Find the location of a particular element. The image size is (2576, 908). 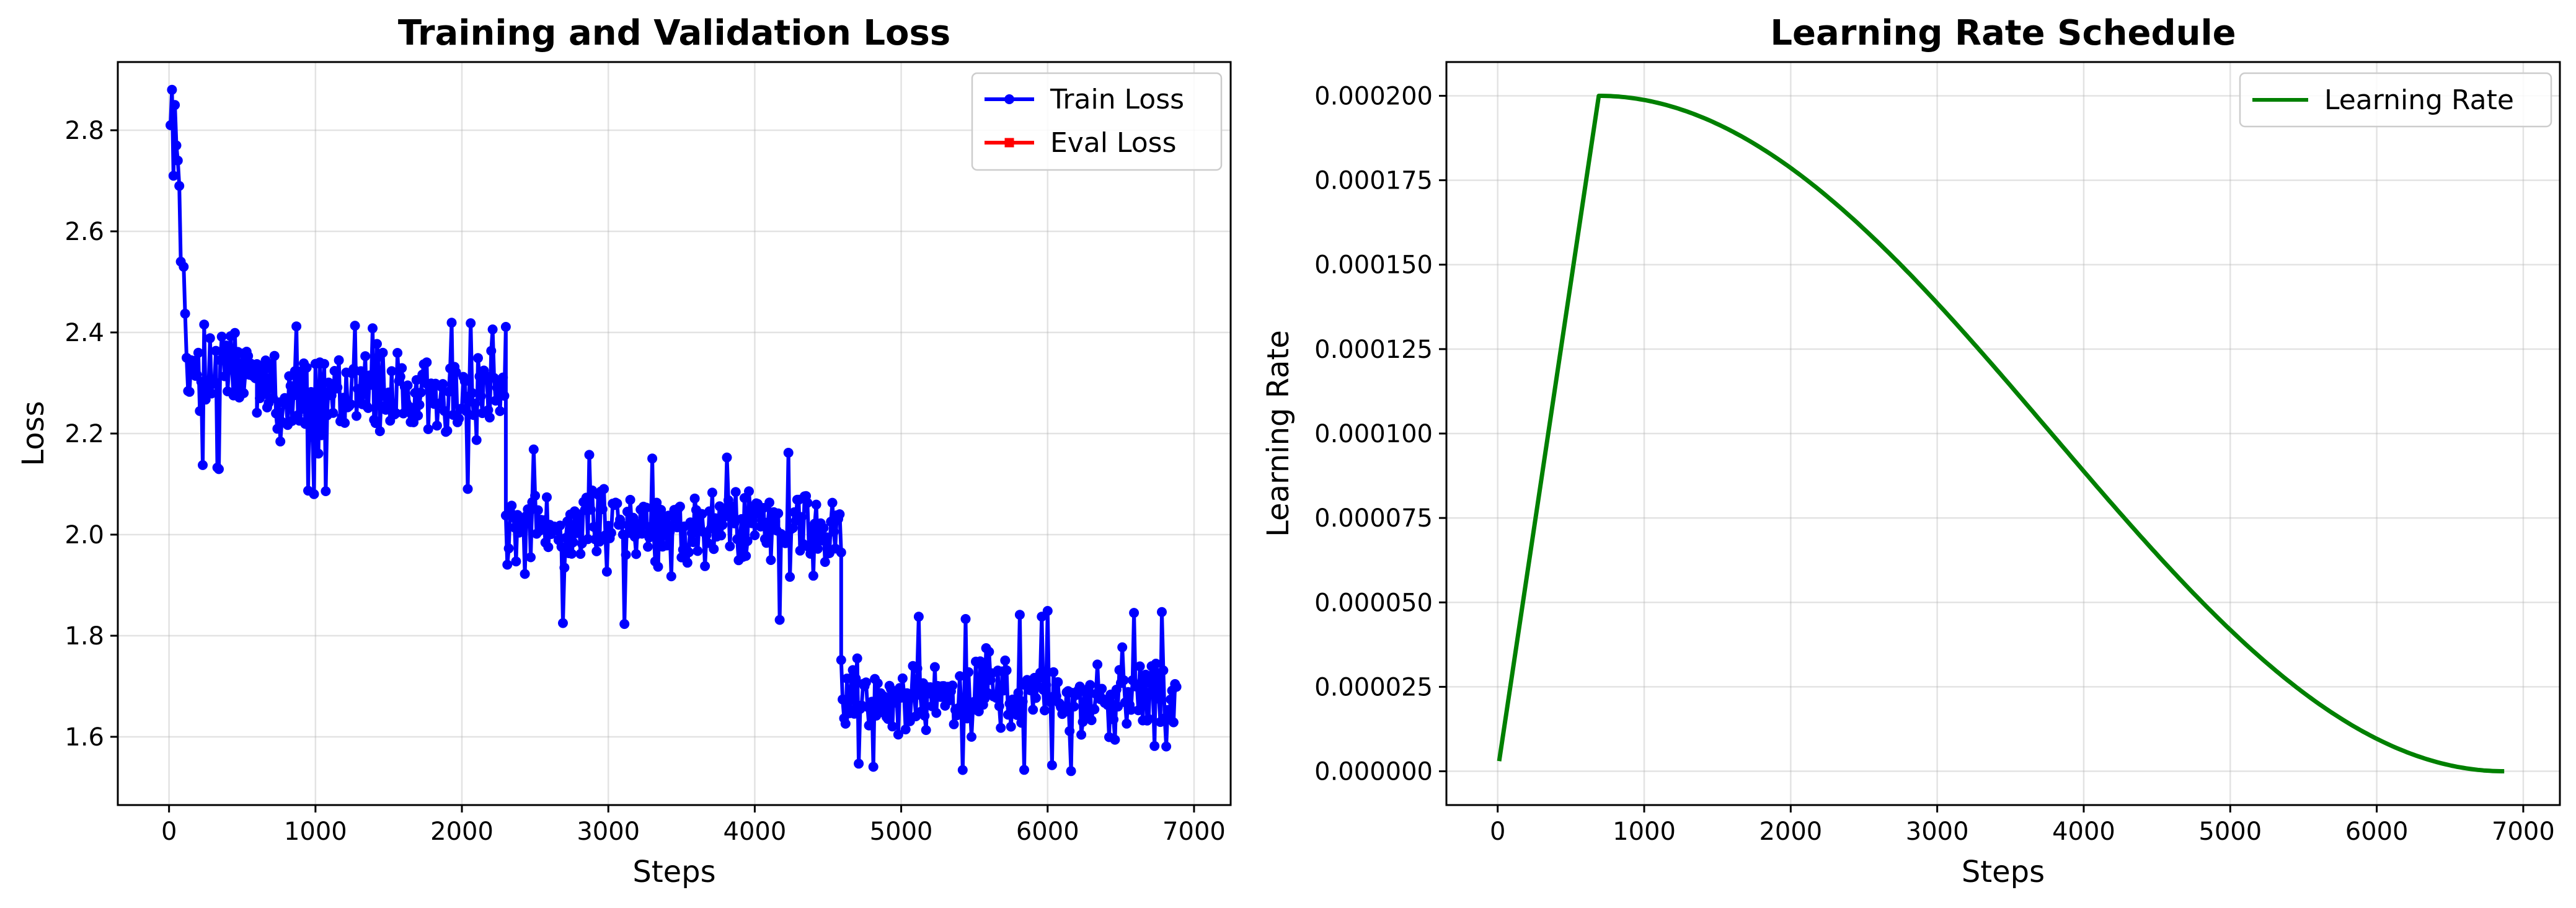

legend: Learning Rate is located at coordinates (2396, 100).